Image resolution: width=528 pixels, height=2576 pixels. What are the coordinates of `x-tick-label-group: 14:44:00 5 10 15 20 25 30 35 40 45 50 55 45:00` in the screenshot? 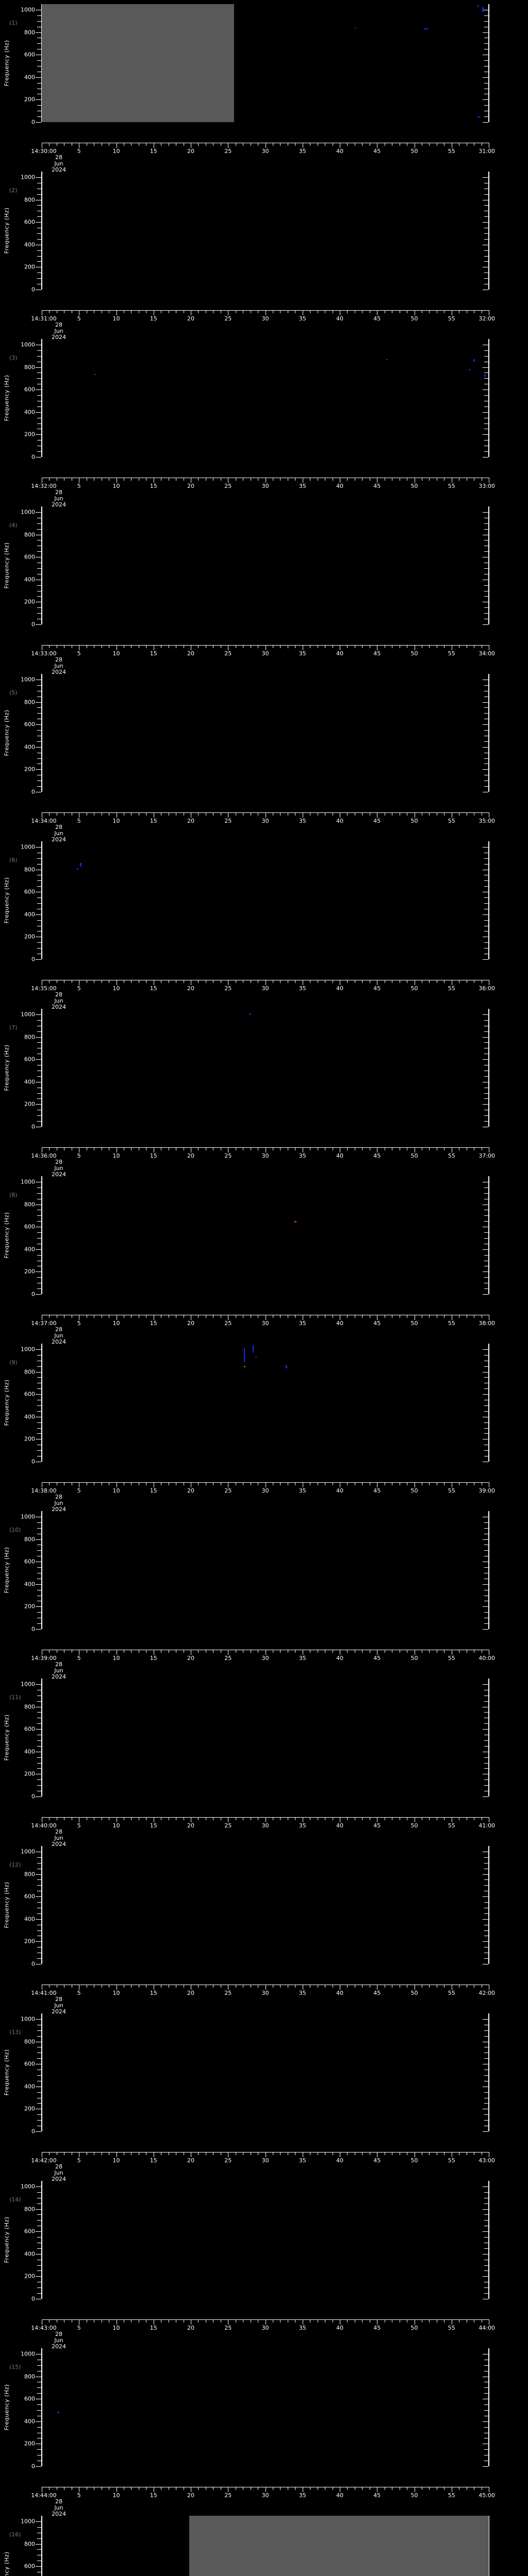 It's located at (264, 2496).